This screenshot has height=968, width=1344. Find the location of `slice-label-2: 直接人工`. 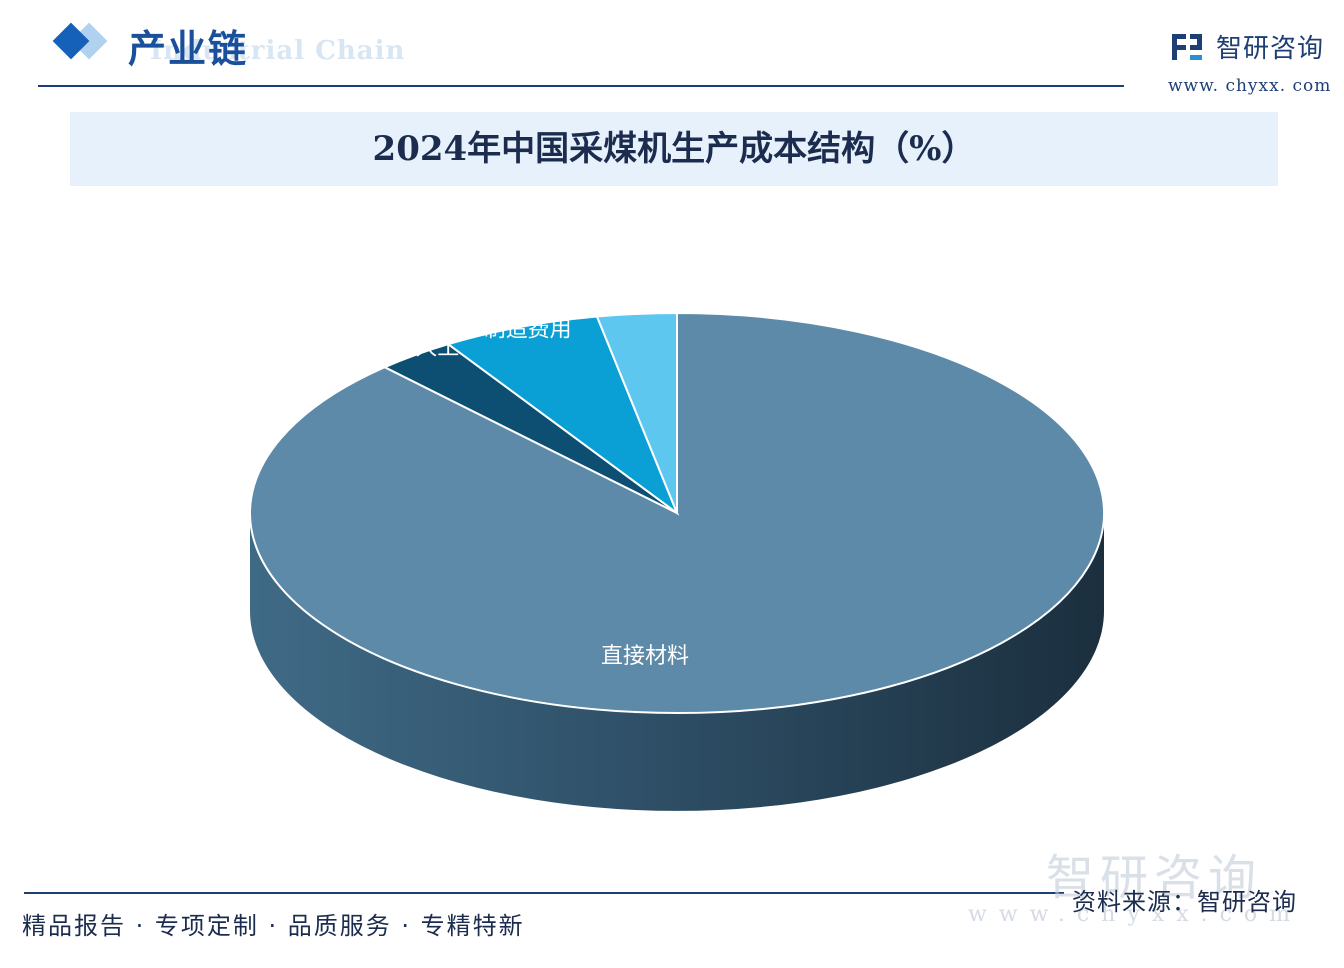

slice-label-2: 直接人工 is located at coordinates (415, 348).